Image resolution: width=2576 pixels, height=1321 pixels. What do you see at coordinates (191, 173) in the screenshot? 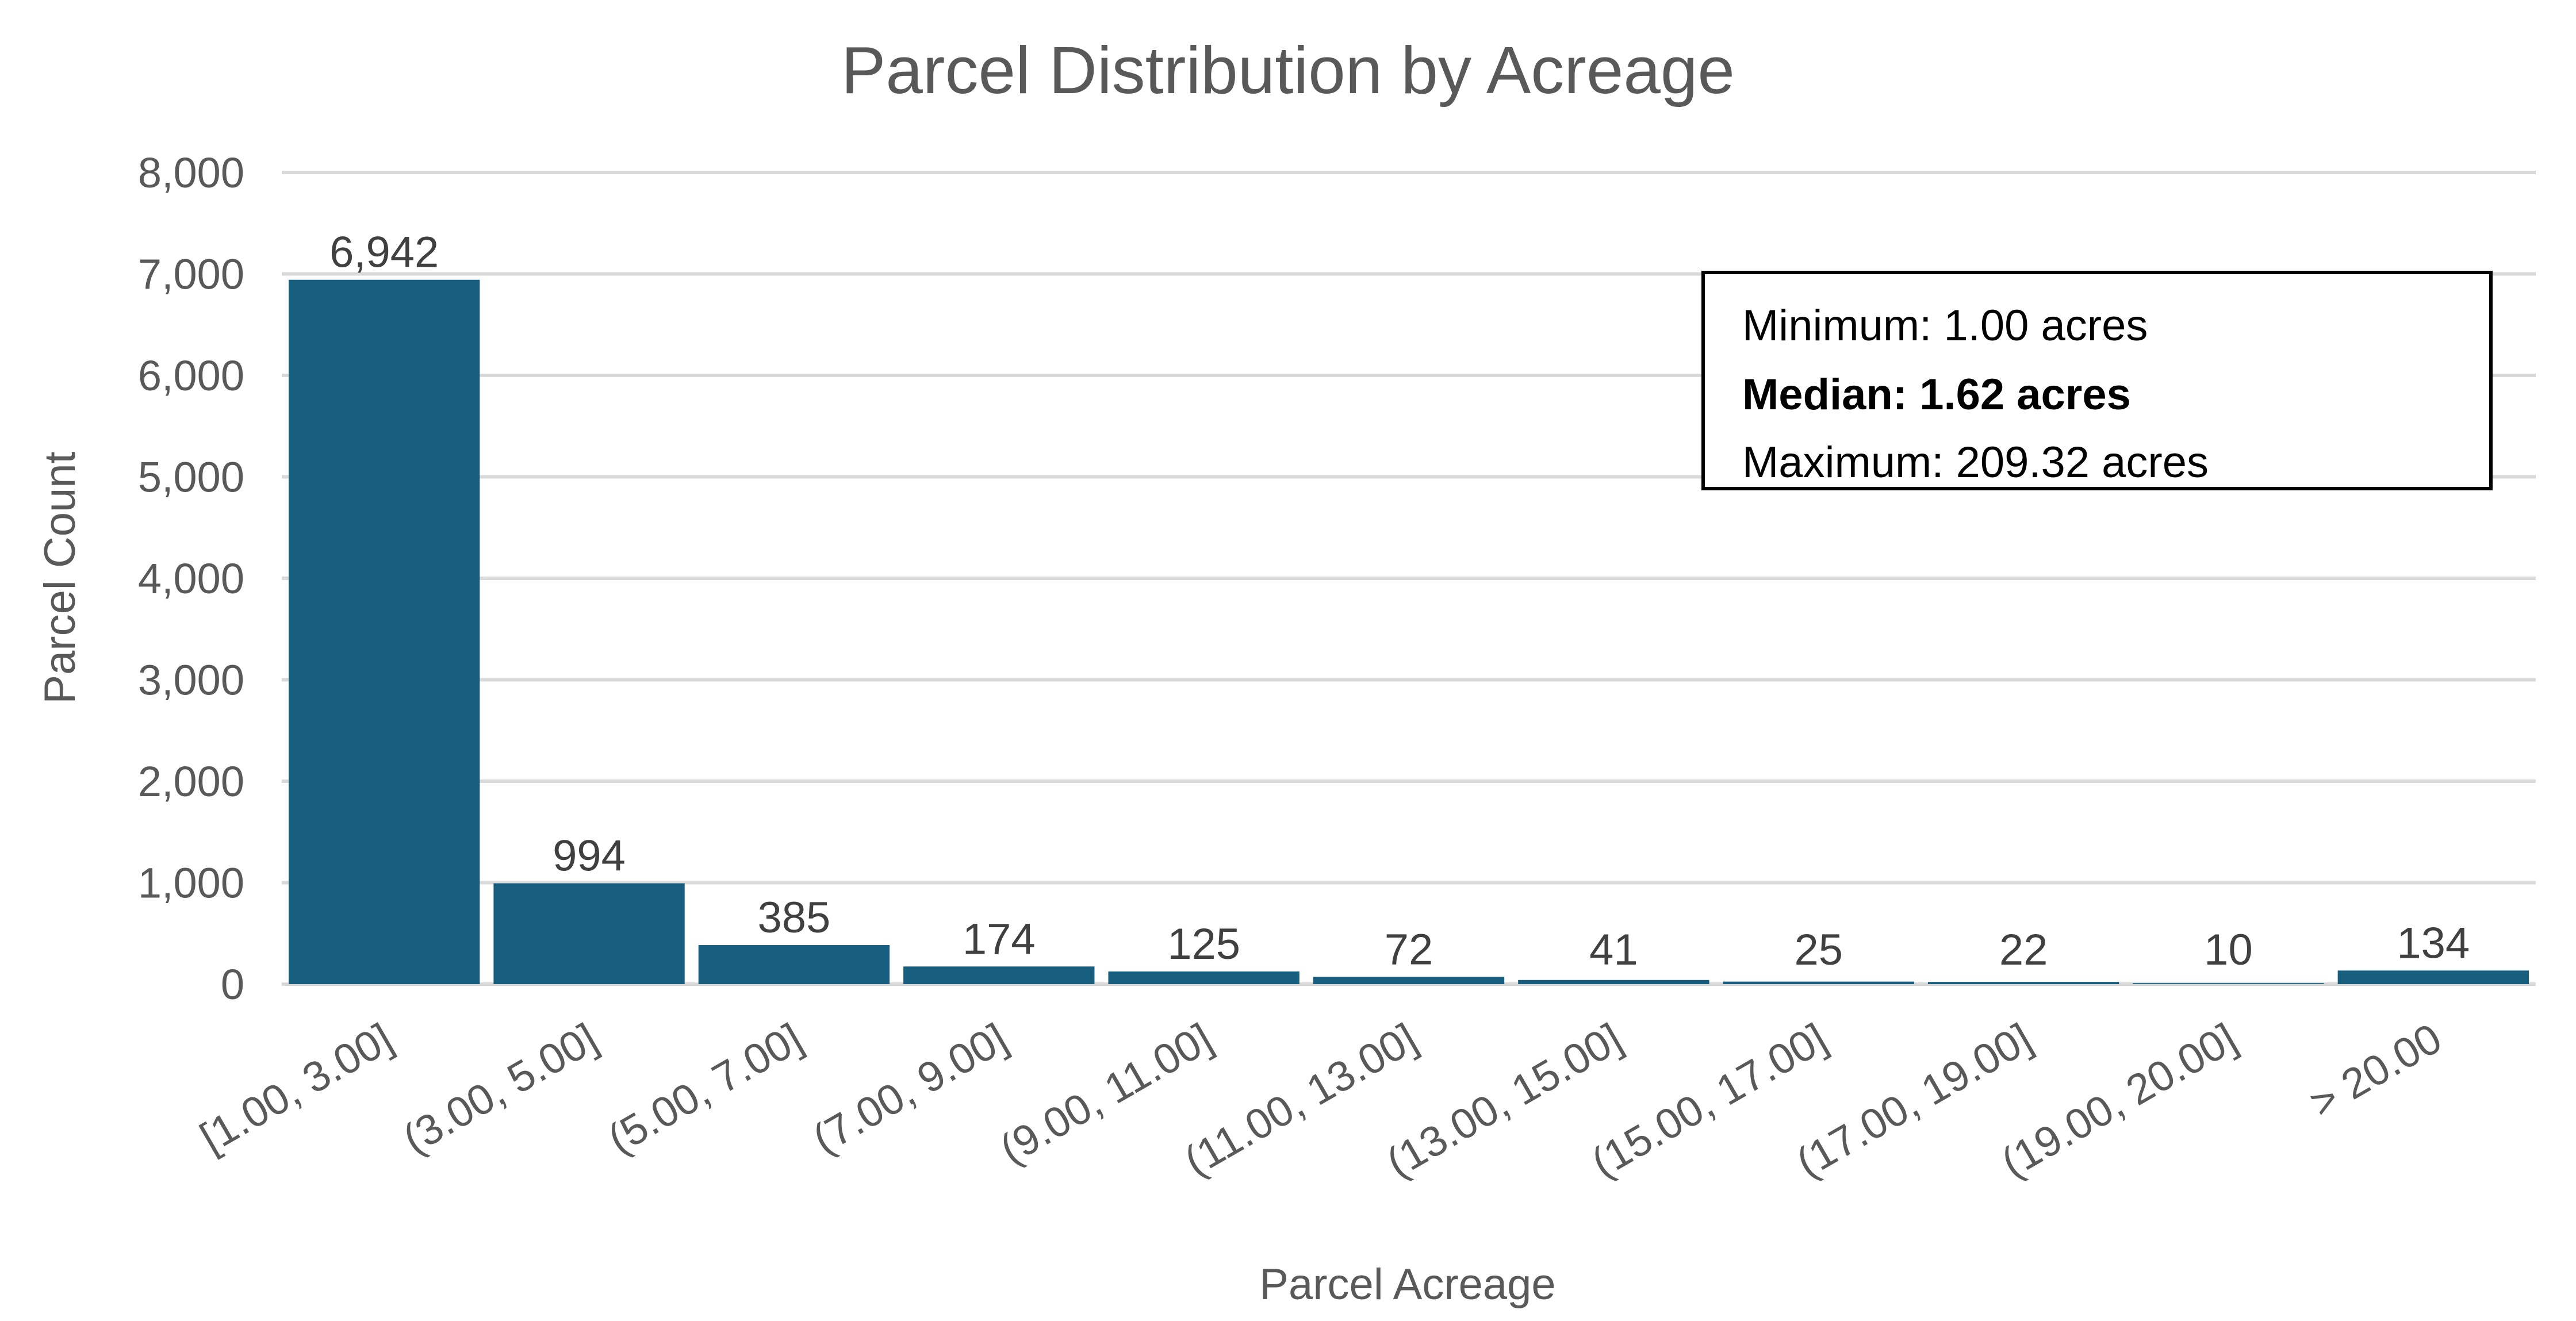
I see `y-tick-label: 8,000` at bounding box center [191, 173].